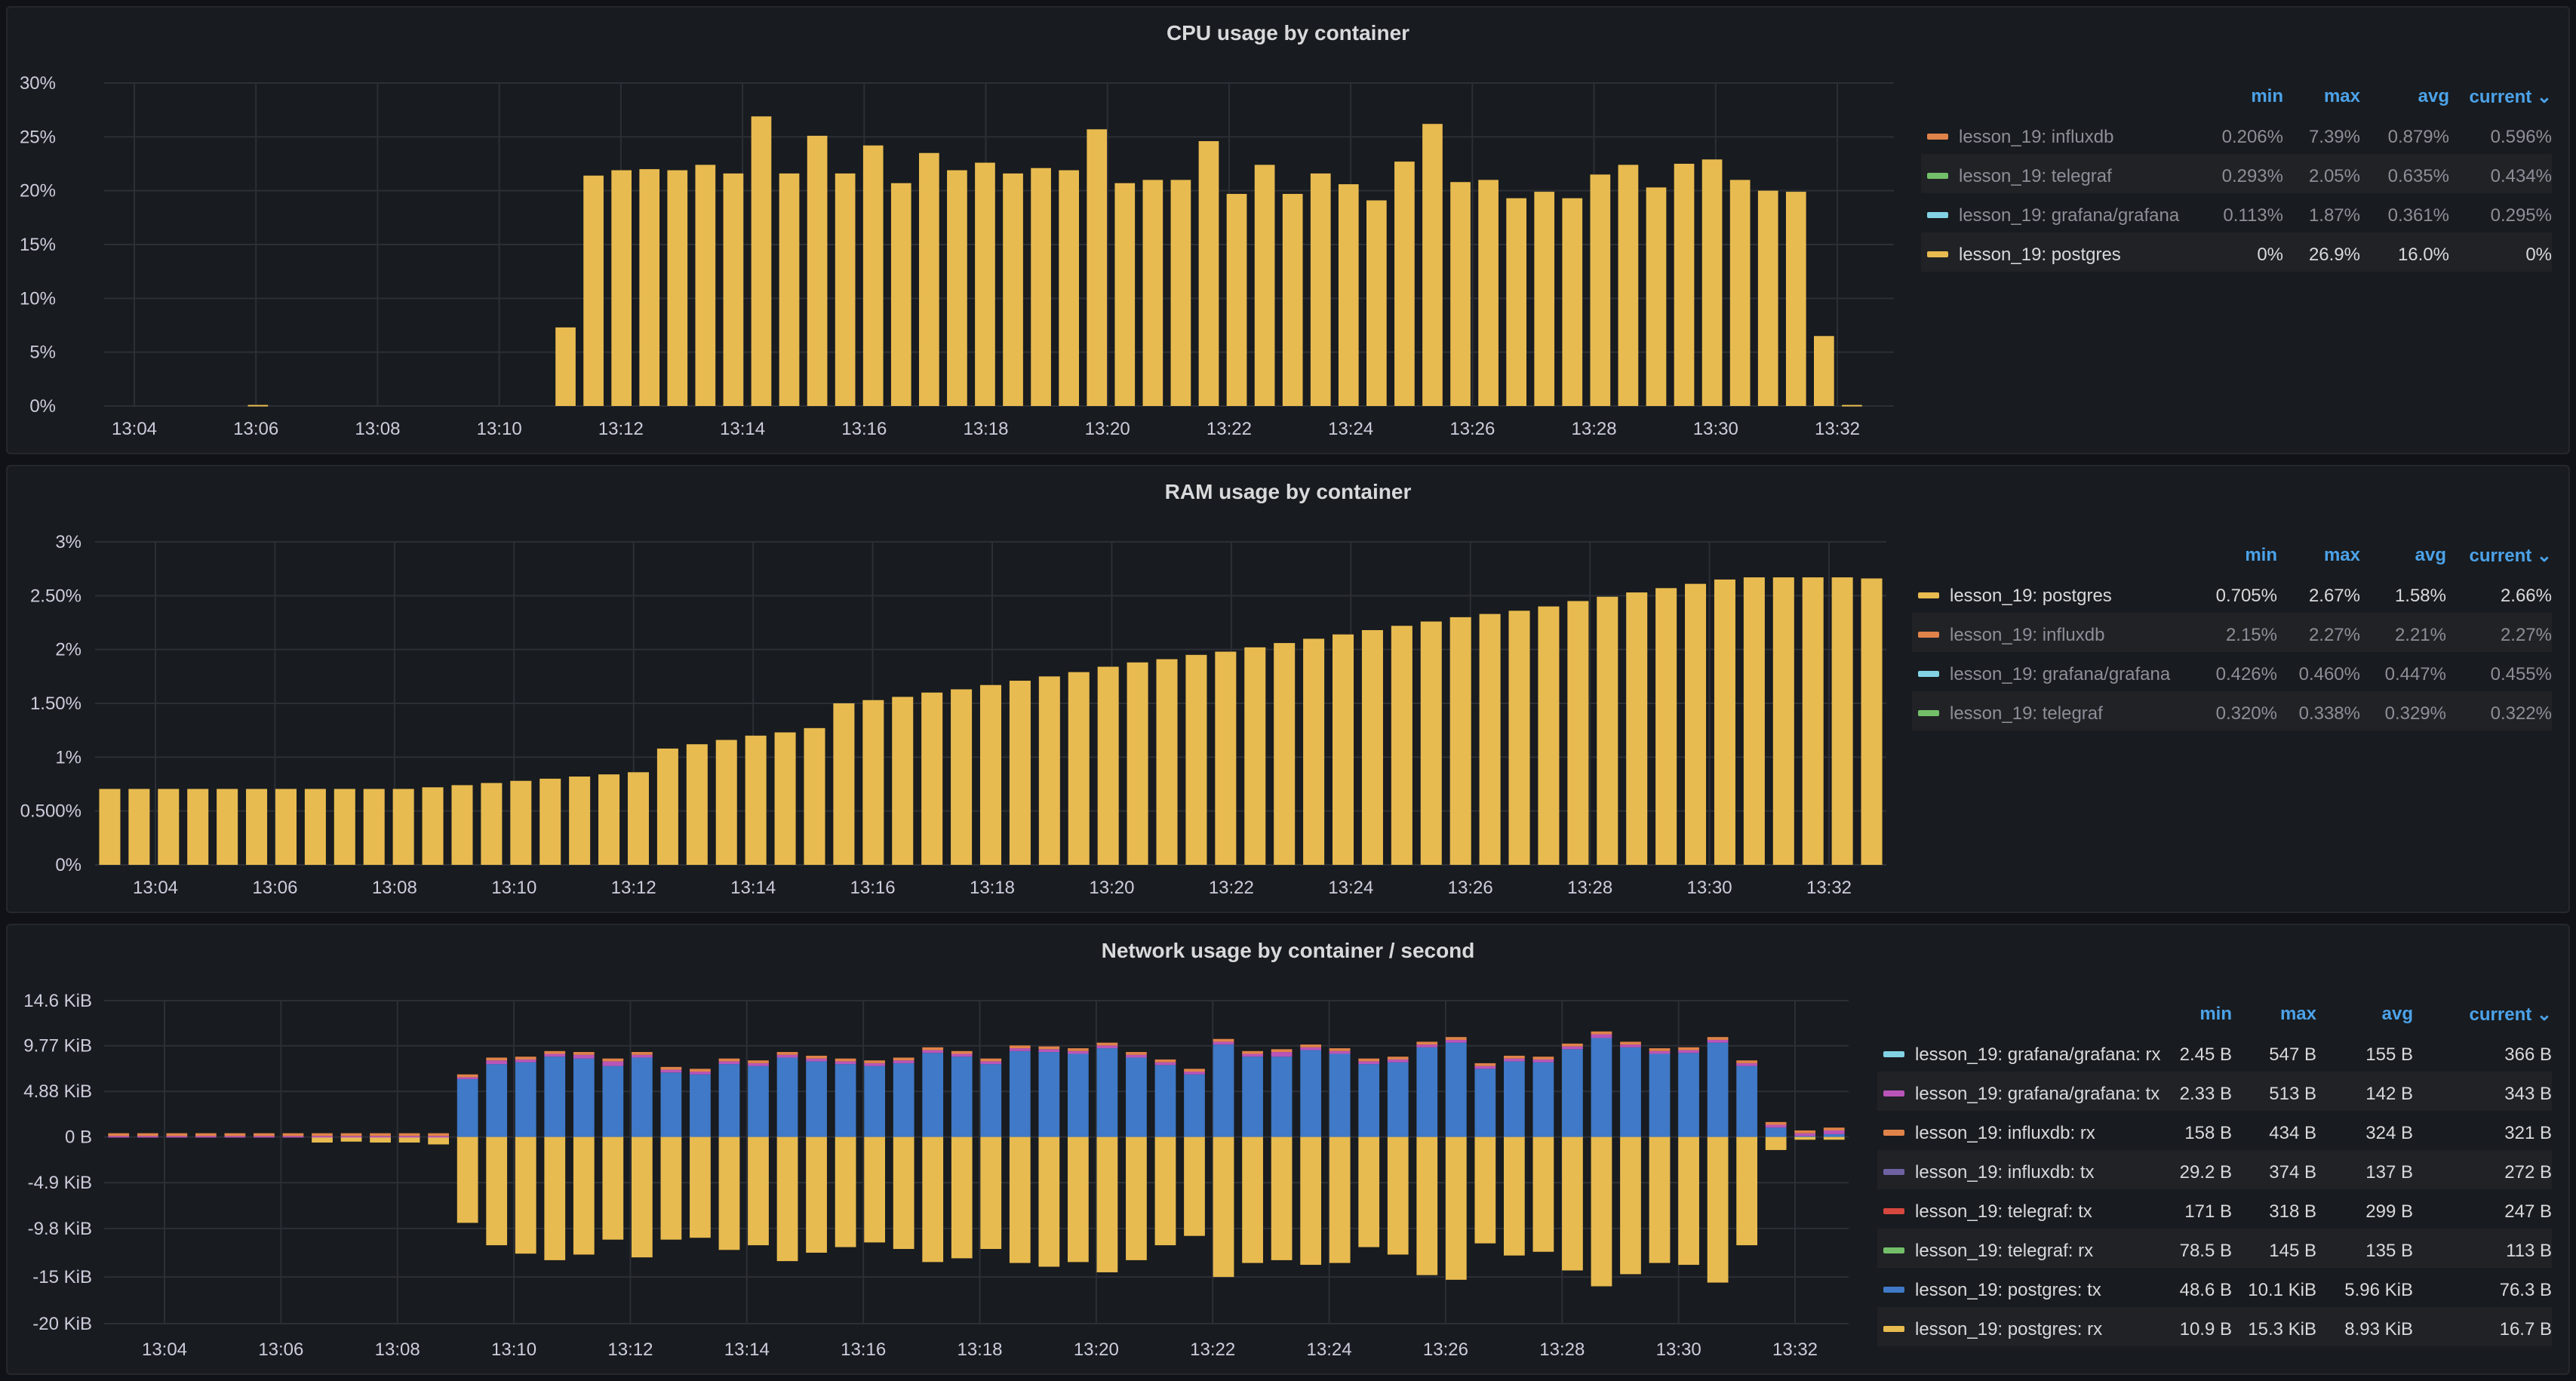 The width and height of the screenshot is (2576, 1381). What do you see at coordinates (397, 1349) in the screenshot?
I see `x-tick-label: 13:08` at bounding box center [397, 1349].